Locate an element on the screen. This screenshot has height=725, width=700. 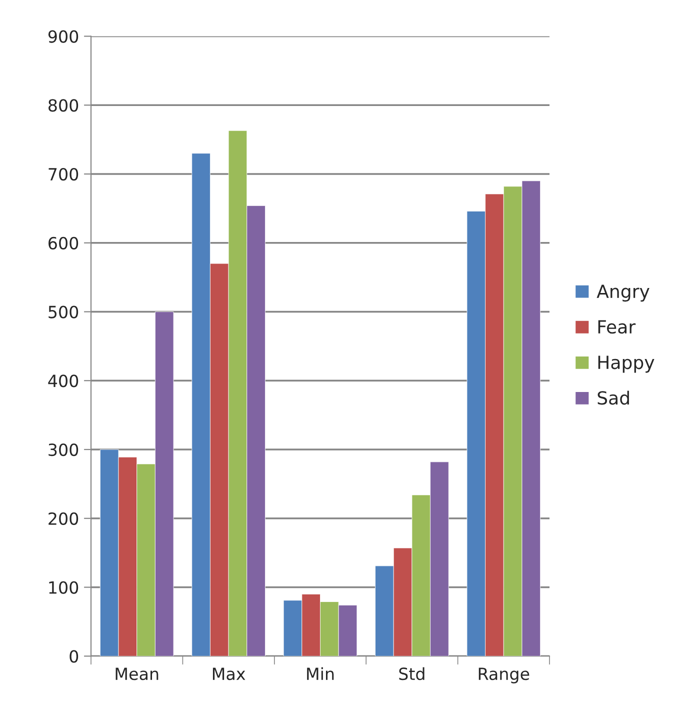
x-tick-label: Range is located at coordinates (504, 676).